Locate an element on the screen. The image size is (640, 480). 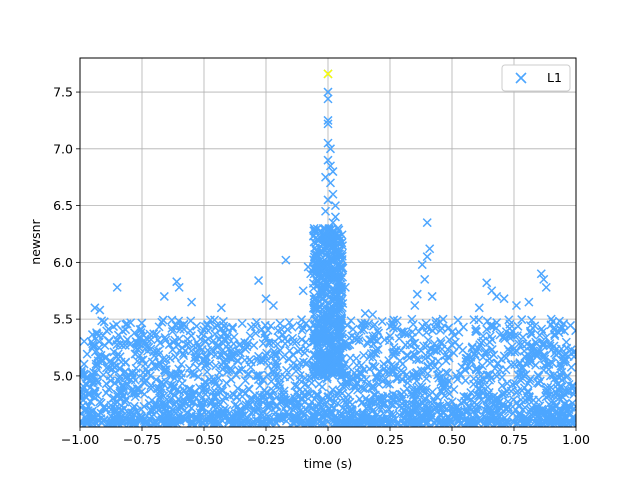
y-tick-label: 5.5 is located at coordinates (63, 319).